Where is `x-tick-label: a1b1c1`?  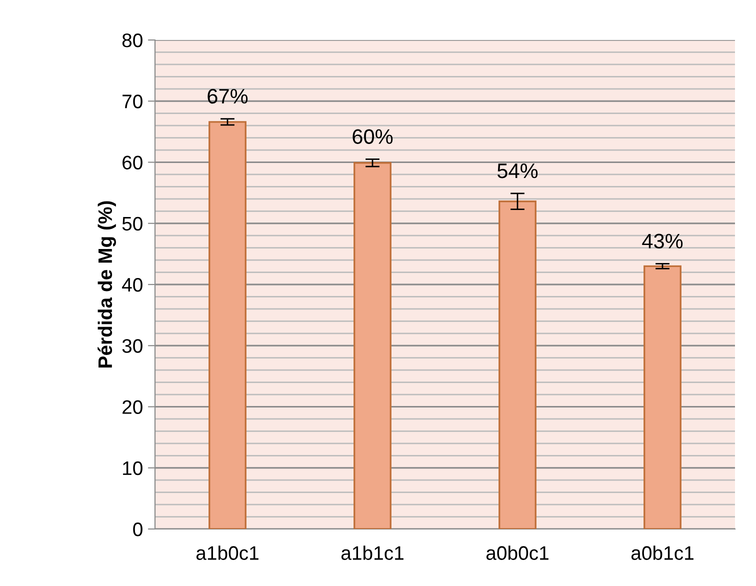 x-tick-label: a1b1c1 is located at coordinates (372, 553).